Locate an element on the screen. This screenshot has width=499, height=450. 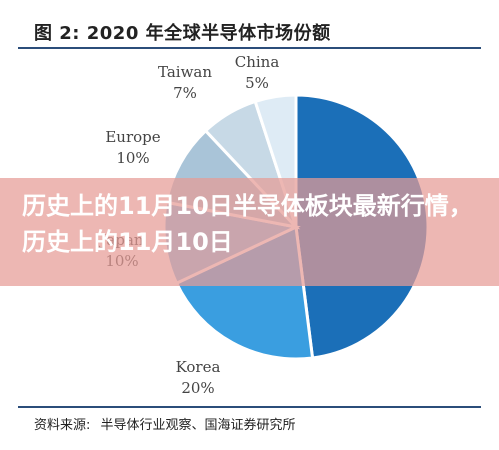
slice-value-europe: 10% is located at coordinates (132, 158).